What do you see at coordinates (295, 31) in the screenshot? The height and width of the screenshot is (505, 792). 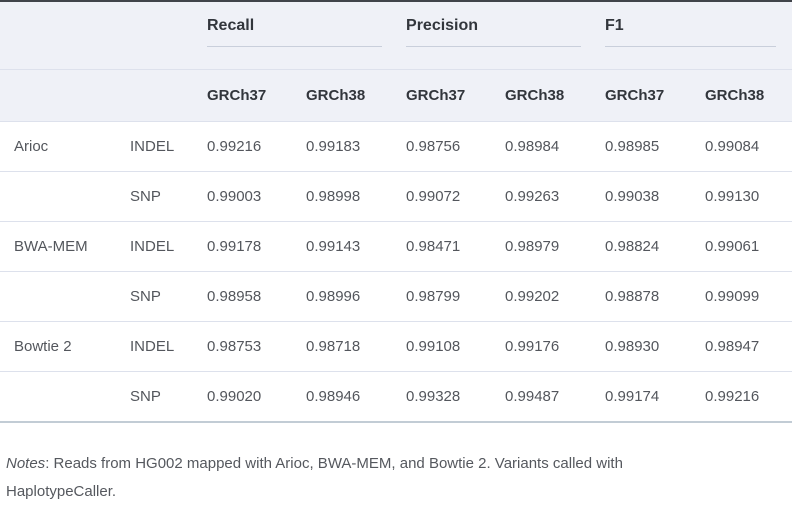 I see `column-group-label: Recall` at bounding box center [295, 31].